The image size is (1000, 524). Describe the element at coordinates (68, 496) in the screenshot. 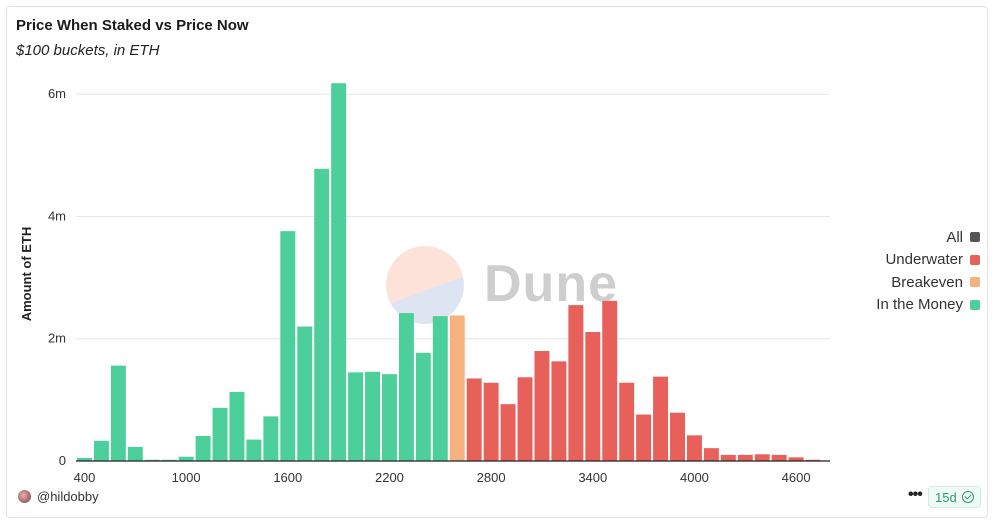

I see `author-name: @hildobby` at that location.